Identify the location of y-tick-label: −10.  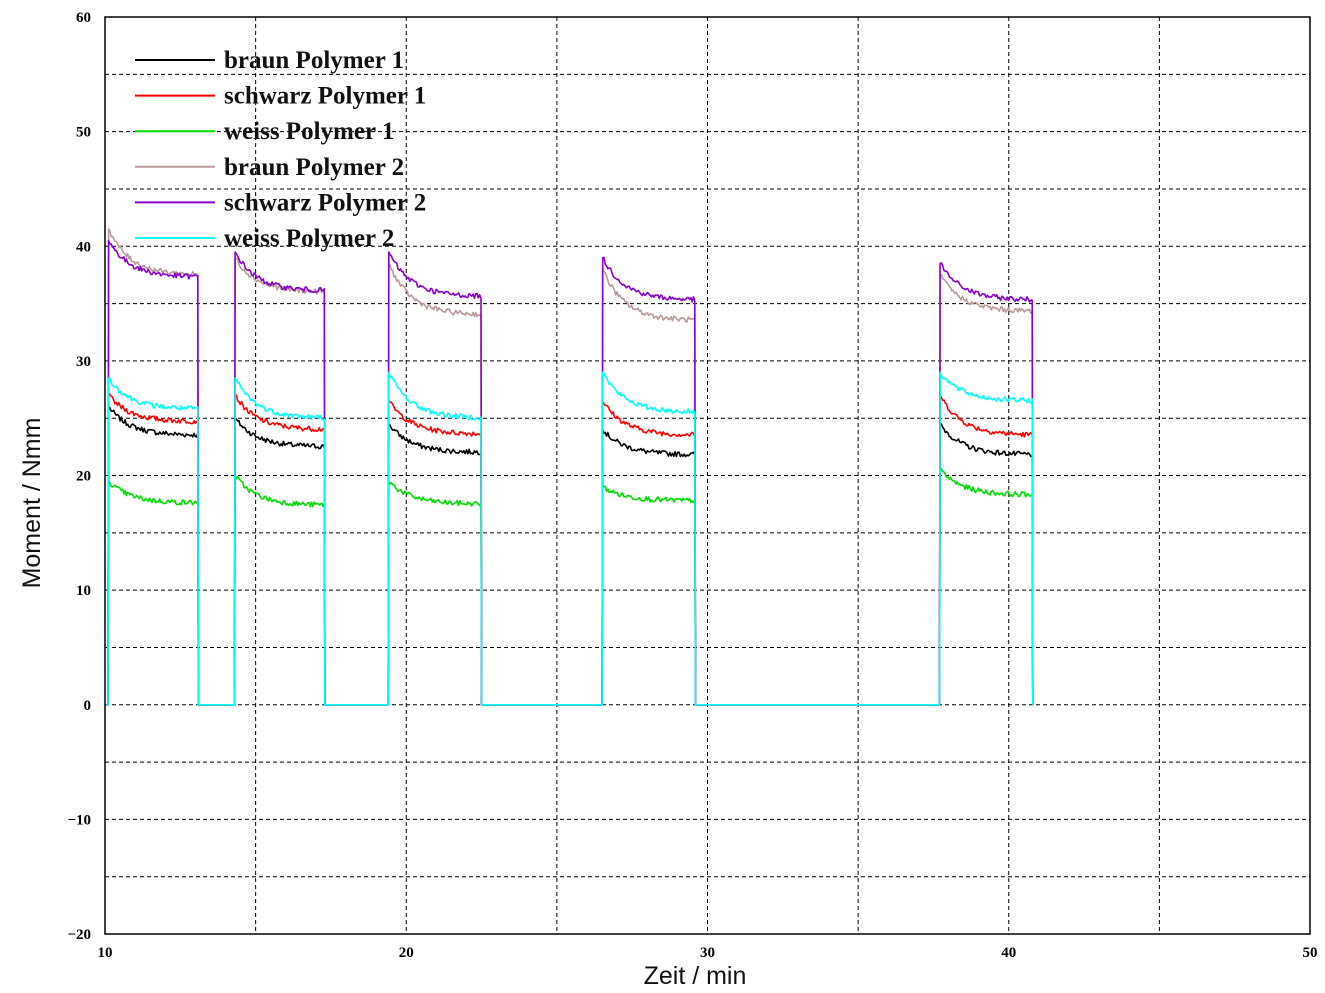
(79, 820).